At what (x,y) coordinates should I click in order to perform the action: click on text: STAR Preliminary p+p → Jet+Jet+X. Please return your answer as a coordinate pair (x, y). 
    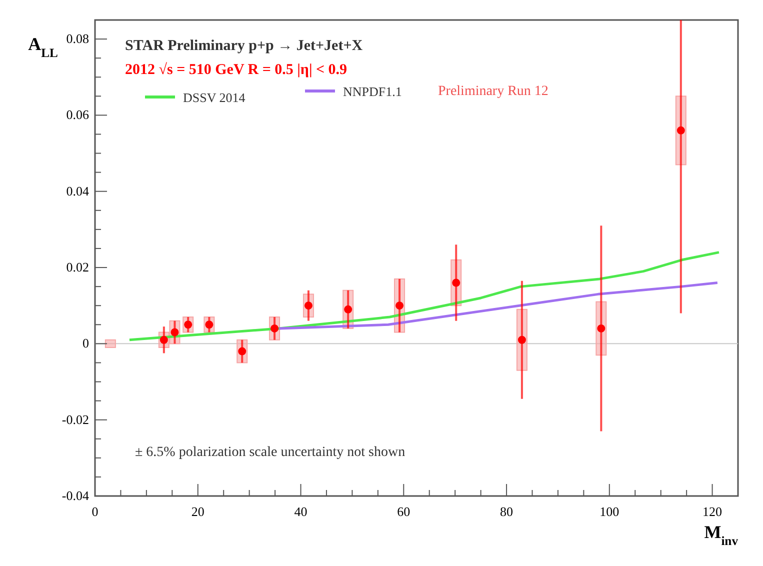
    Looking at the image, I should click on (244, 46).